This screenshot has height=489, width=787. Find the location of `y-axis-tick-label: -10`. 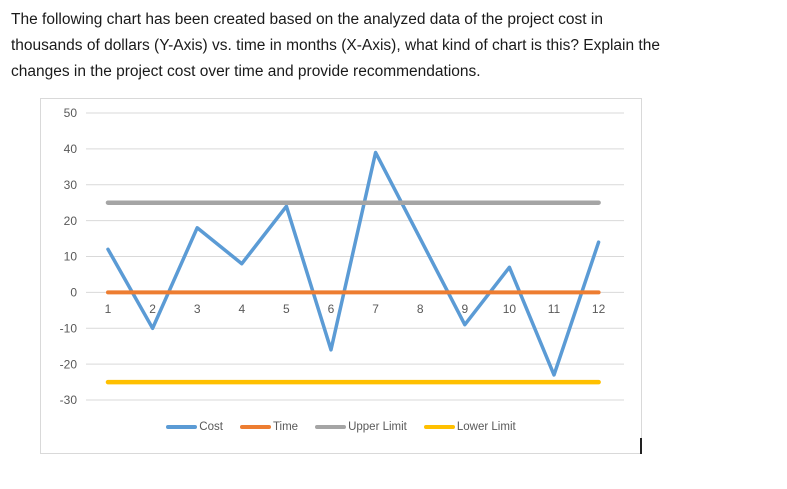

y-axis-tick-label: -10 is located at coordinates (69, 328).